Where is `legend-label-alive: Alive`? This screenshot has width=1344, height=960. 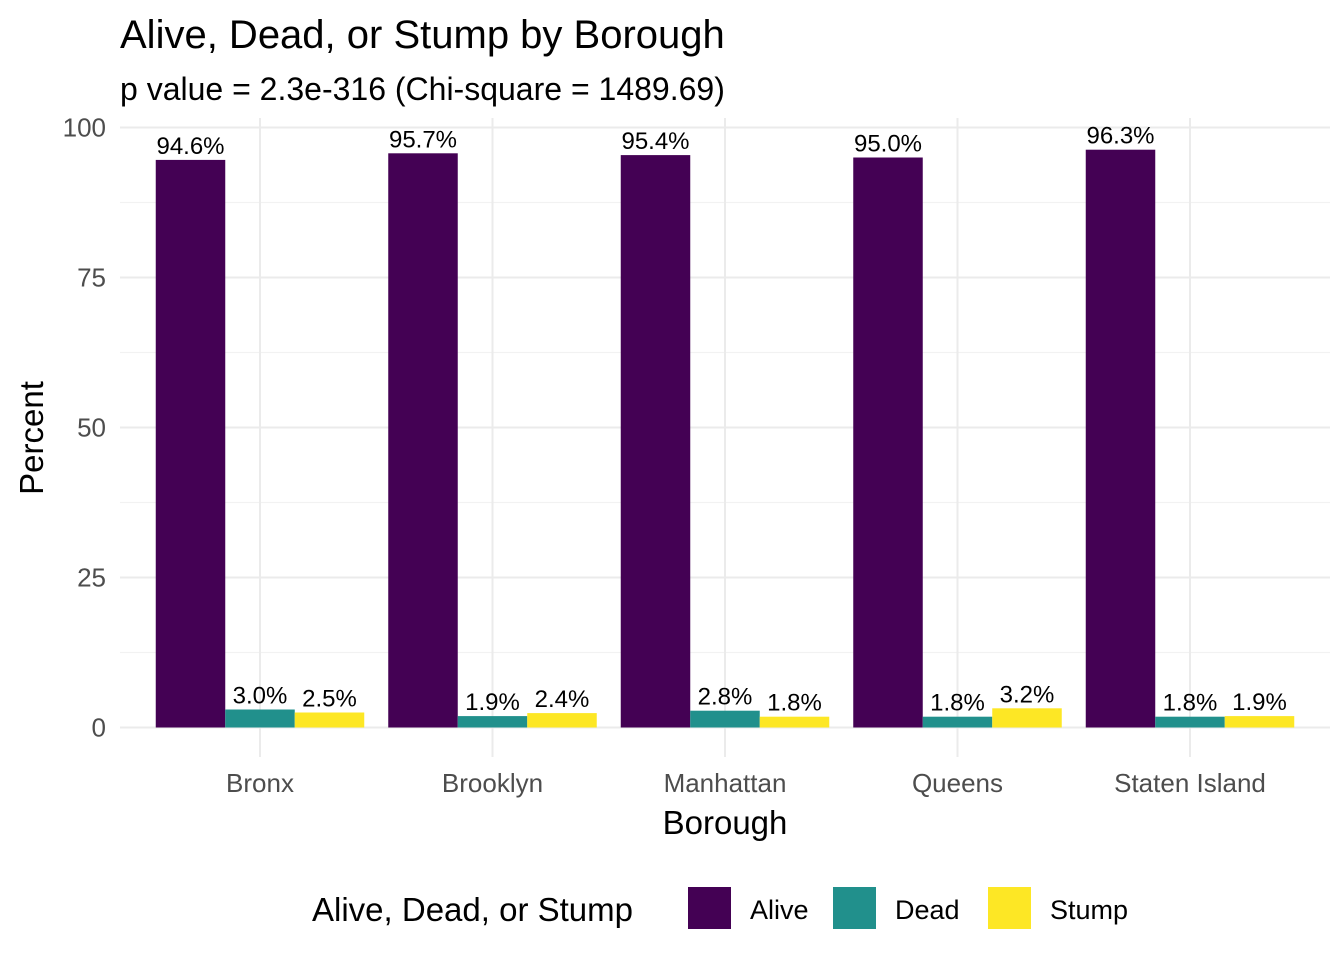 legend-label-alive: Alive is located at coordinates (779, 910).